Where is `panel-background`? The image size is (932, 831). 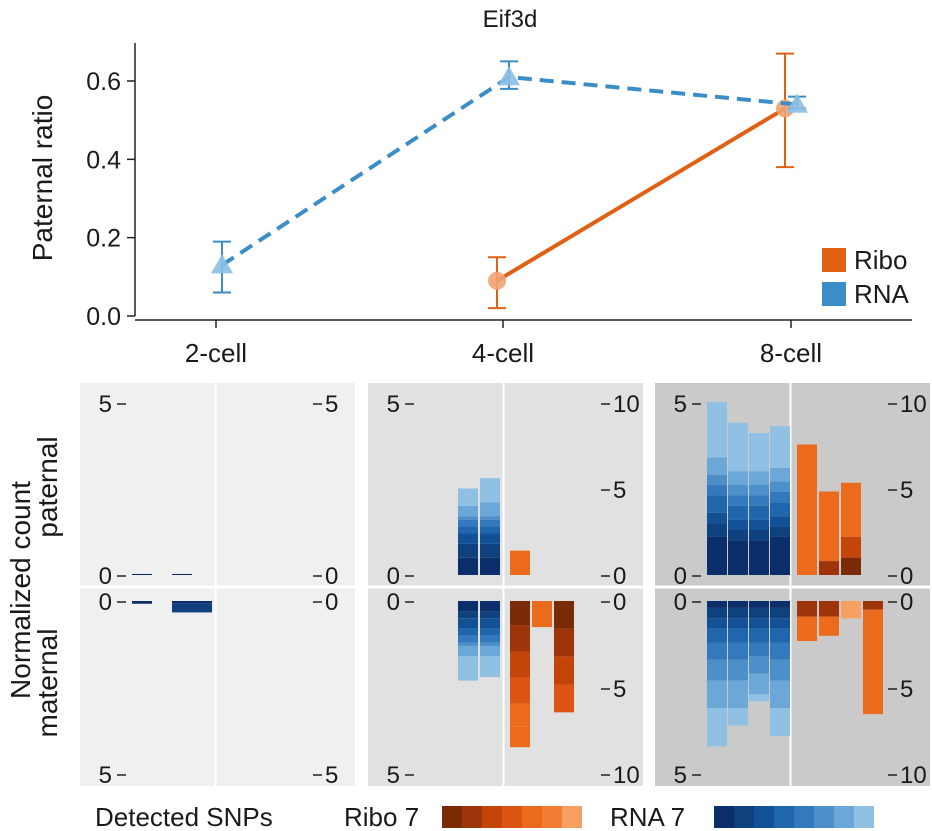 panel-background is located at coordinates (505, 584).